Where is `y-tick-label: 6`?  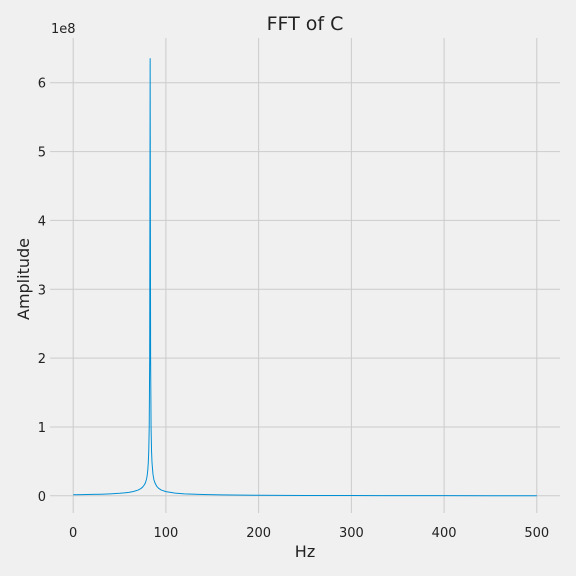
y-tick-label: 6 is located at coordinates (42, 84).